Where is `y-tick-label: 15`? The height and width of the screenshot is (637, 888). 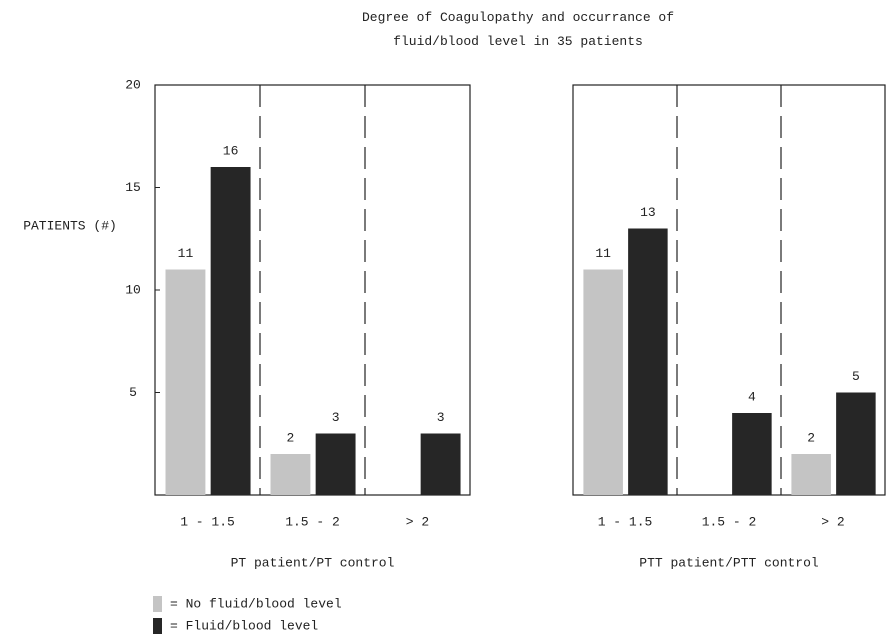 y-tick-label: 15 is located at coordinates (133, 187).